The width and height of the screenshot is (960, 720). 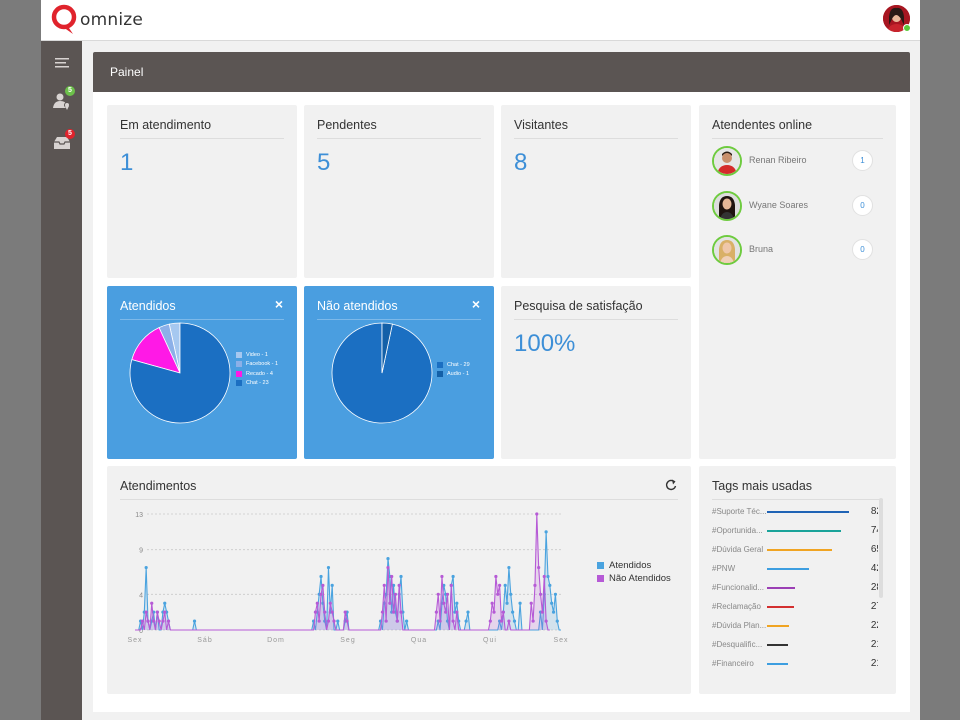 I want to click on tag-row: #Dúvida Plan... 22, so click(x=795, y=625).